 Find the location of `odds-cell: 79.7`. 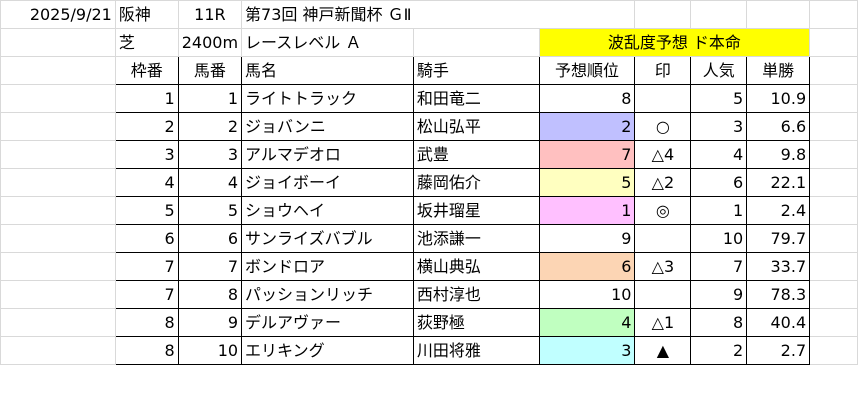

odds-cell: 79.7 is located at coordinates (778, 238).